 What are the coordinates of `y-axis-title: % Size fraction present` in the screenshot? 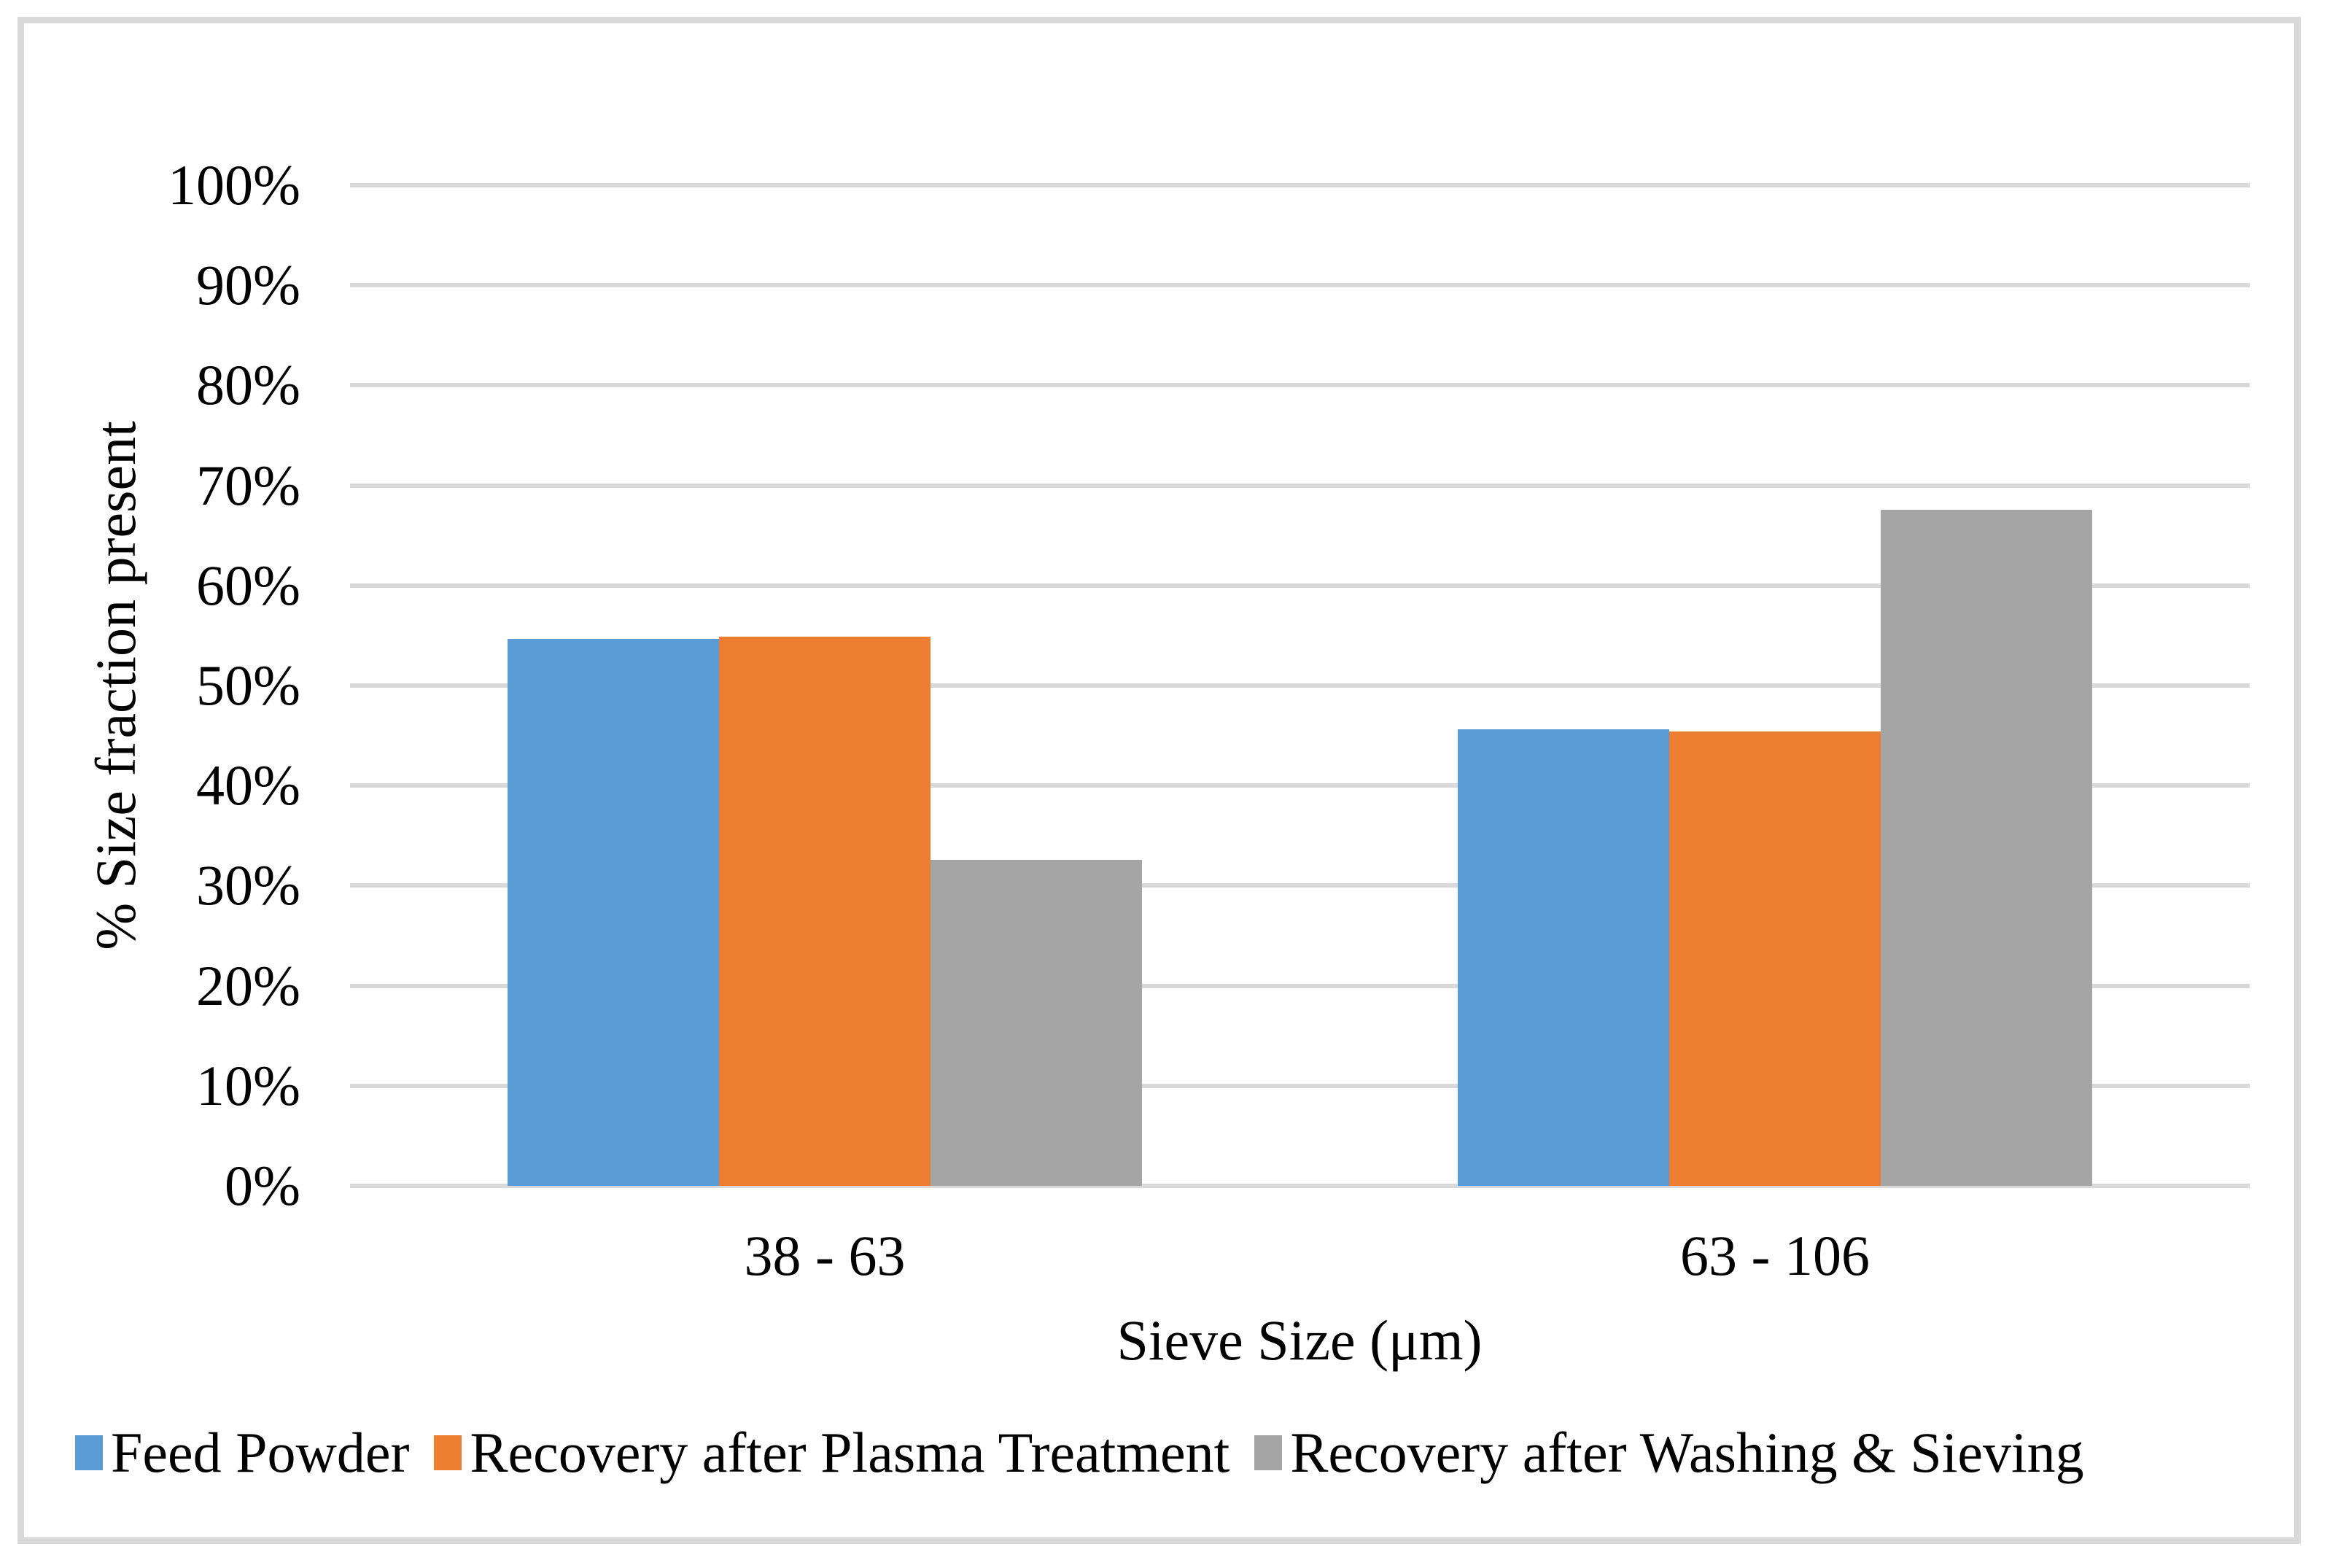 It's located at (116, 685).